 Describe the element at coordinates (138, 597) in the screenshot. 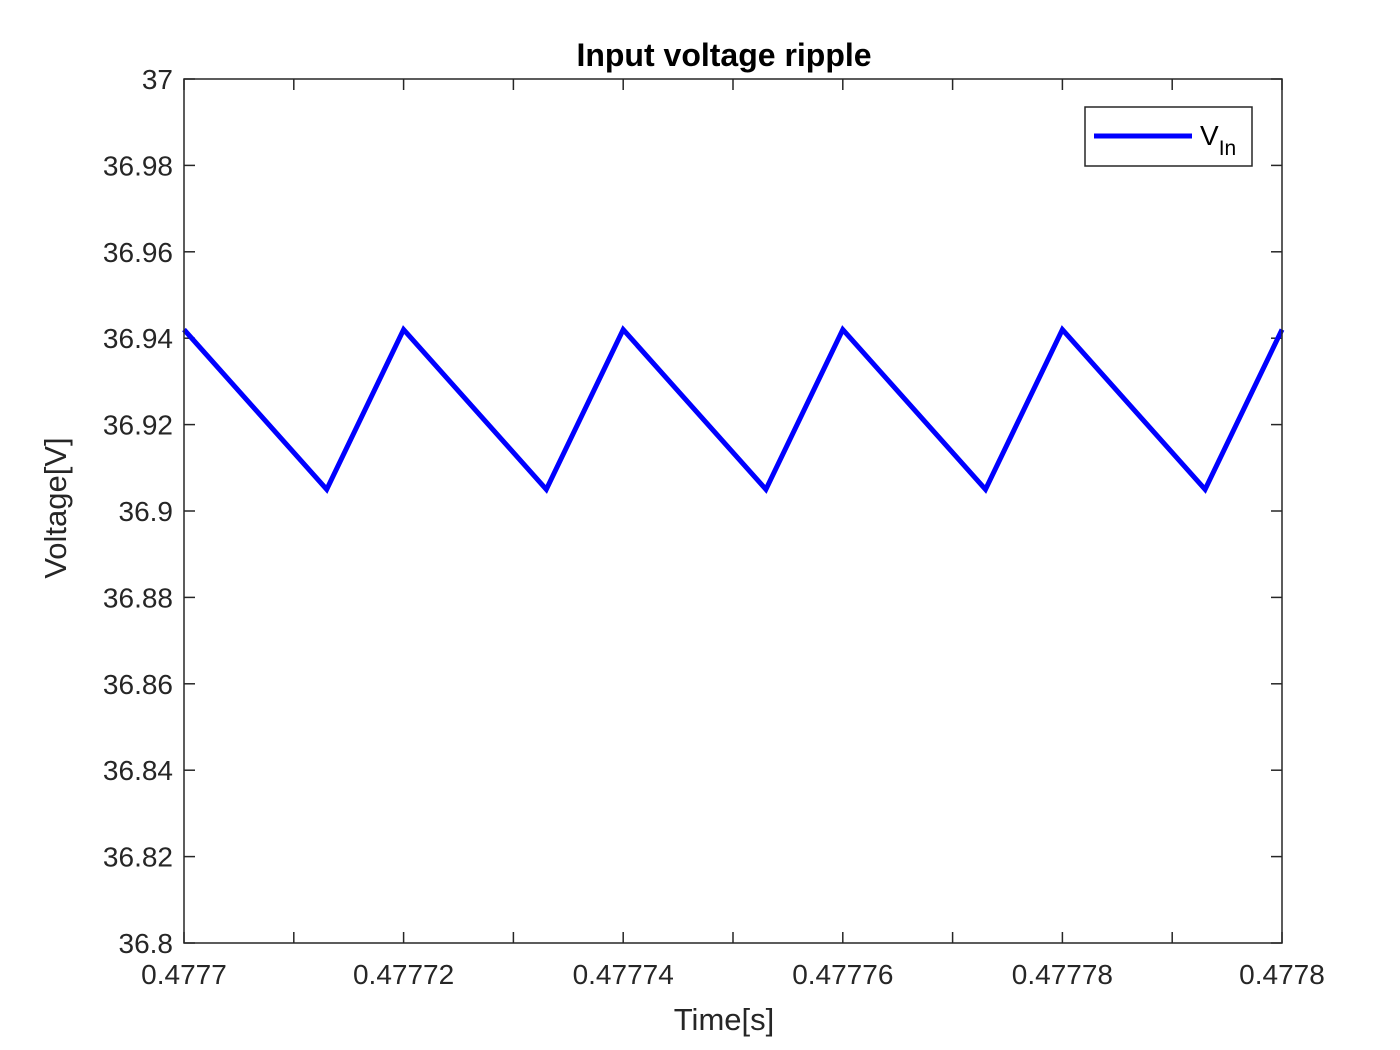

I see `y-tick-label: 36.88` at that location.